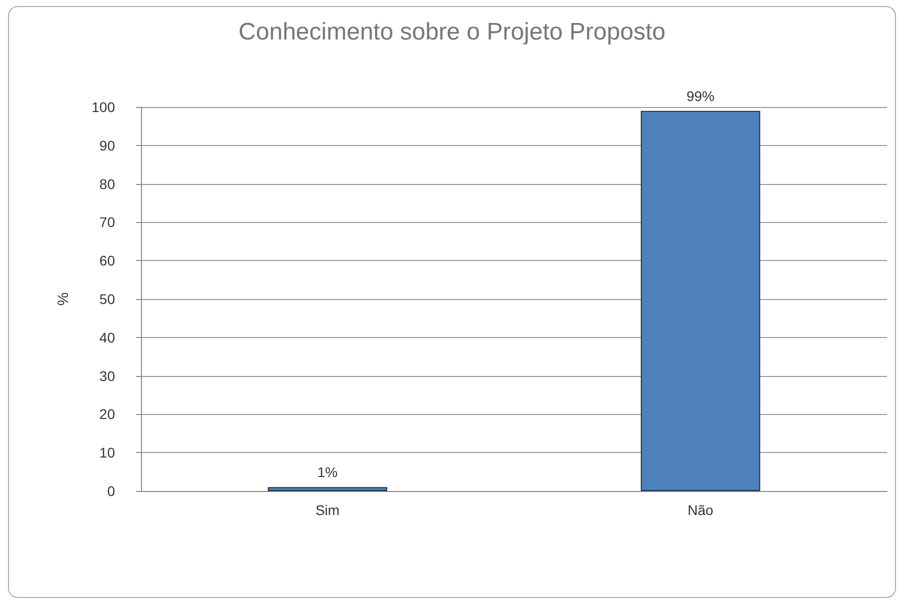 This screenshot has height=607, width=909. I want to click on y-tick-label: 40, so click(107, 337).